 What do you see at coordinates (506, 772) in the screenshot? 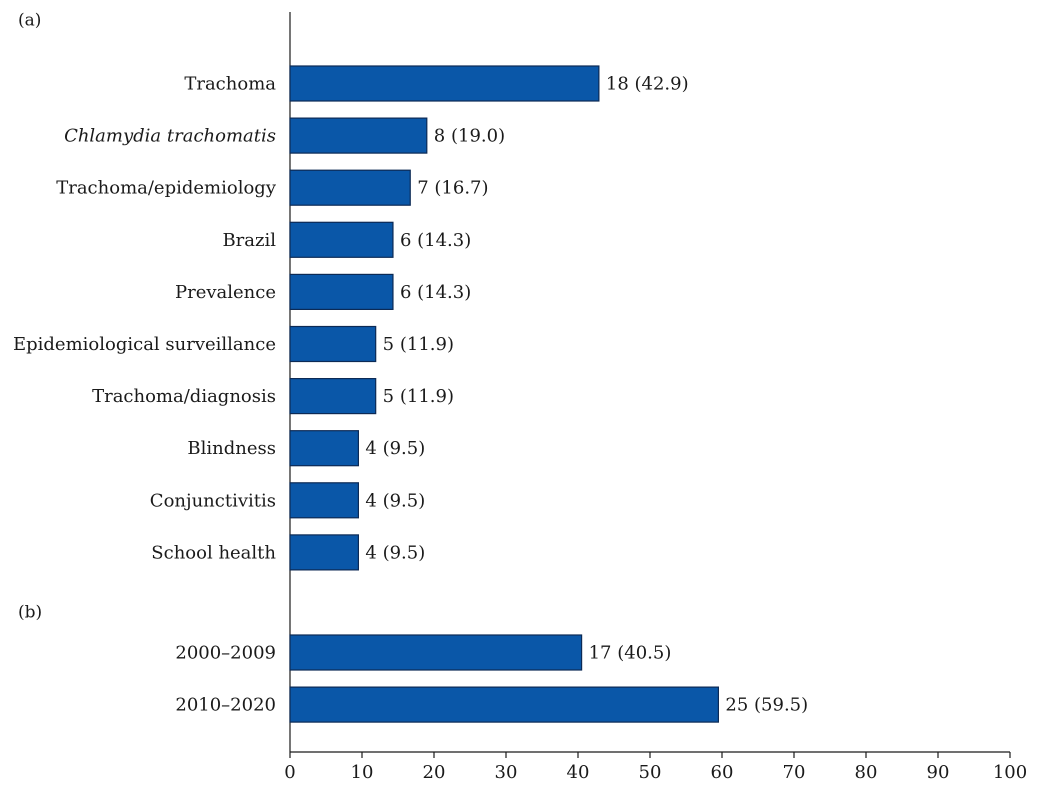
I see `x-tick-label-30: 30` at bounding box center [506, 772].